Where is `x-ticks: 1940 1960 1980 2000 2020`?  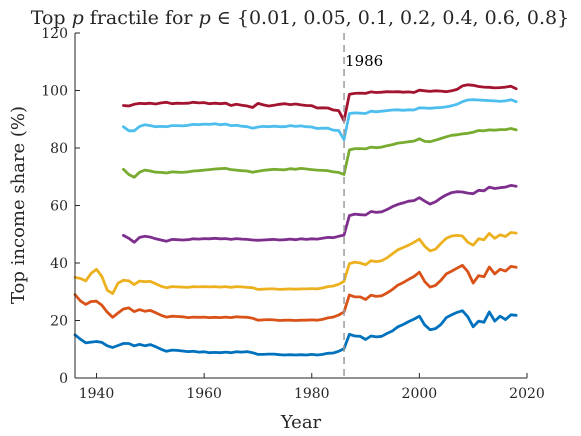
x-ticks: 1940 1960 1980 2000 2020 is located at coordinates (312, 387).